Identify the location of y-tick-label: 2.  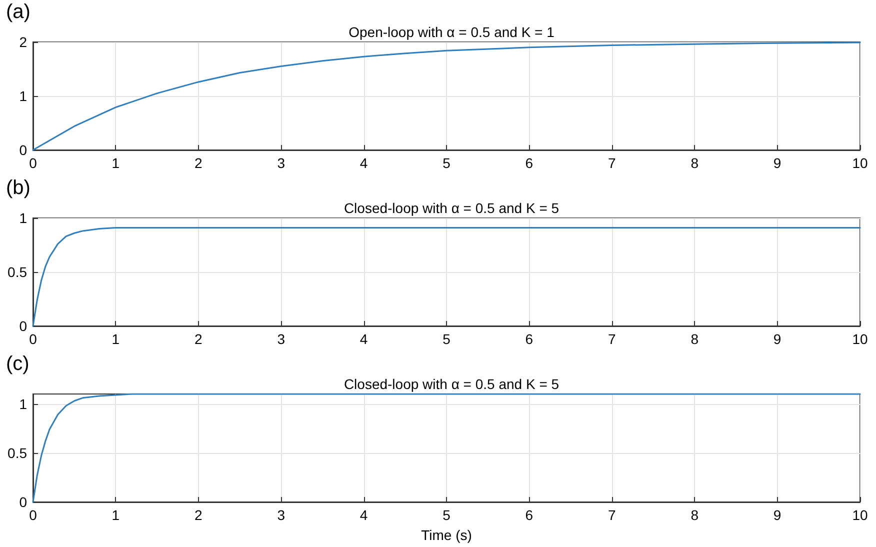
(23, 42).